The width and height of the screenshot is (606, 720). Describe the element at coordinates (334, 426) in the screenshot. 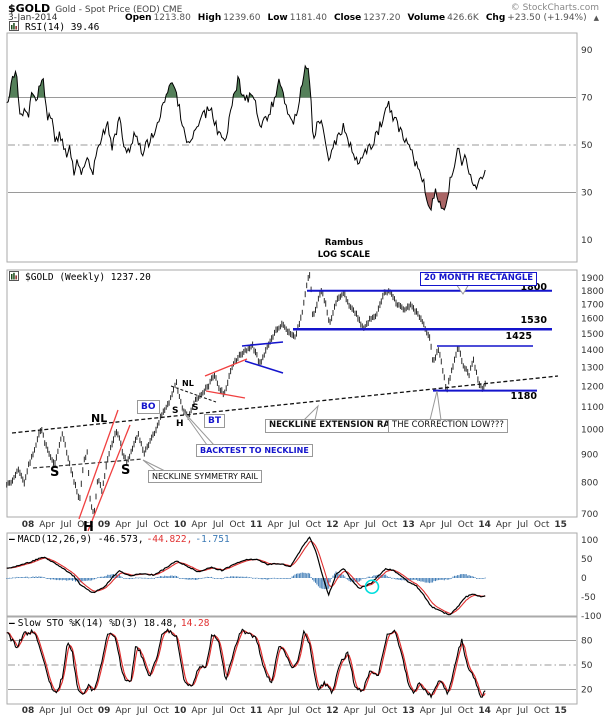

I see `annotation-neckline-extension-rail: NECKLINE EXTENSION RAIL` at that location.